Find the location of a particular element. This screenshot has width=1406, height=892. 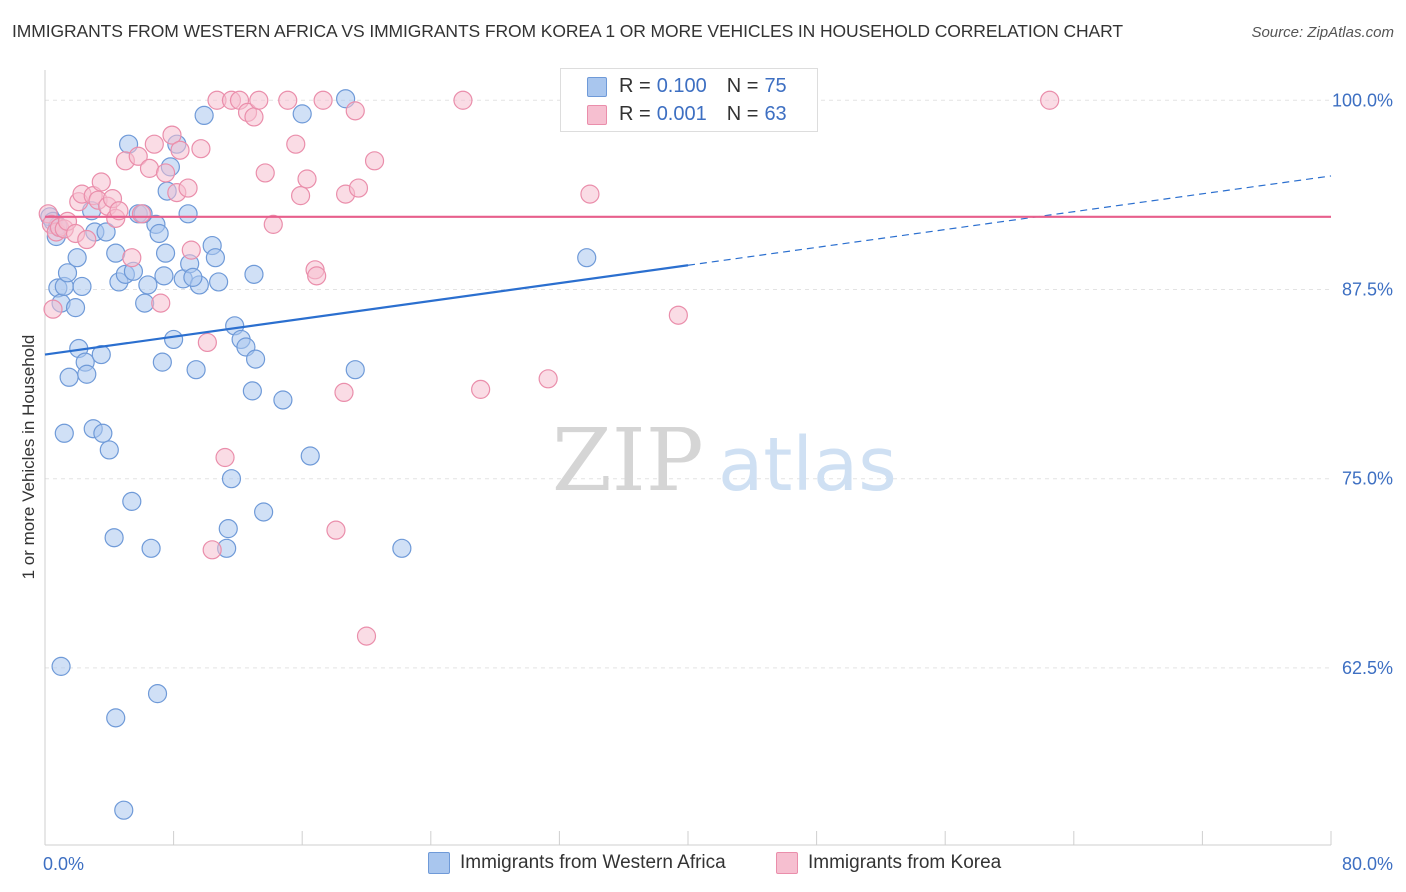

x-tick-marks is located at coordinates (688, 838).